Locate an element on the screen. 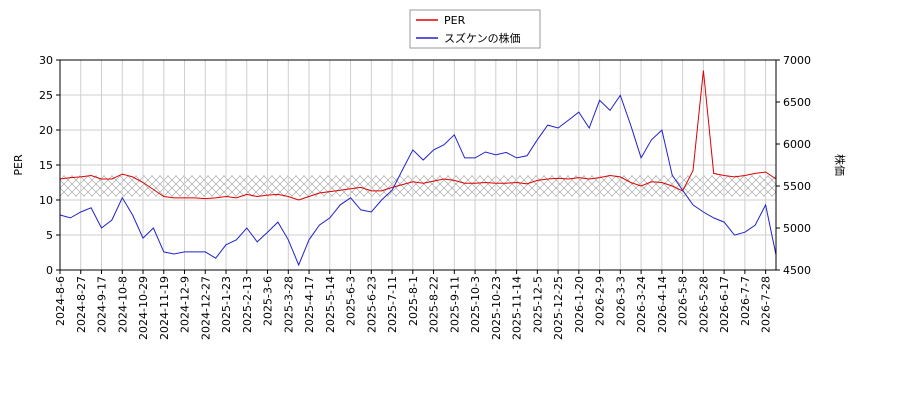 The height and width of the screenshot is (400, 900). x-tick-label: 2025-8-22 is located at coordinates (434, 304).